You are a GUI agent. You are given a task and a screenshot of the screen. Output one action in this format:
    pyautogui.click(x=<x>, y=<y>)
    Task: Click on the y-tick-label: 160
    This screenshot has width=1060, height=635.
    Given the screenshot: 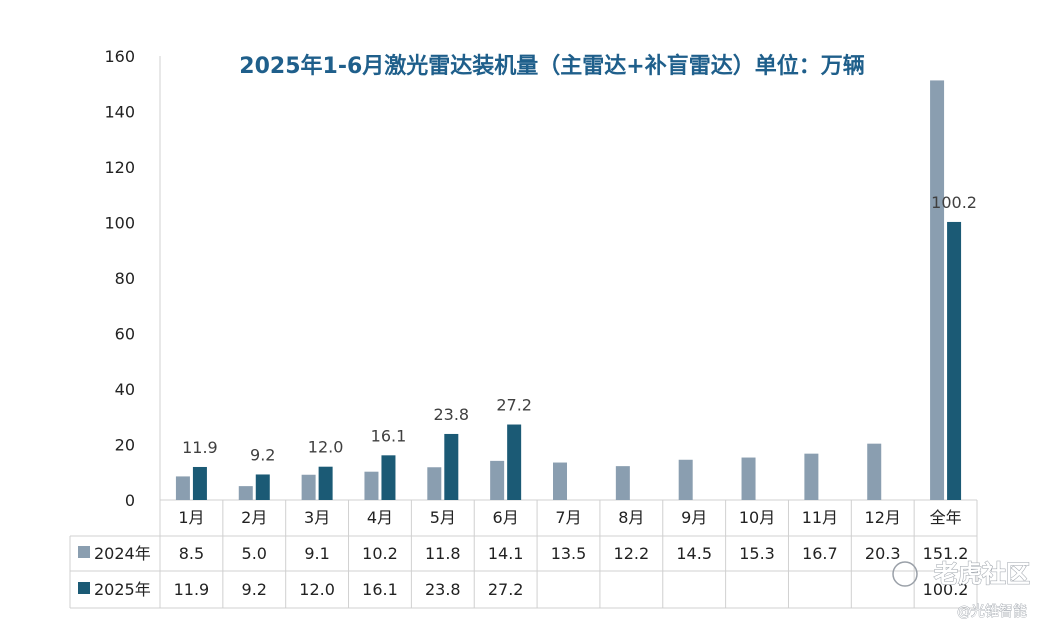 What is the action you would take?
    pyautogui.click(x=119, y=56)
    